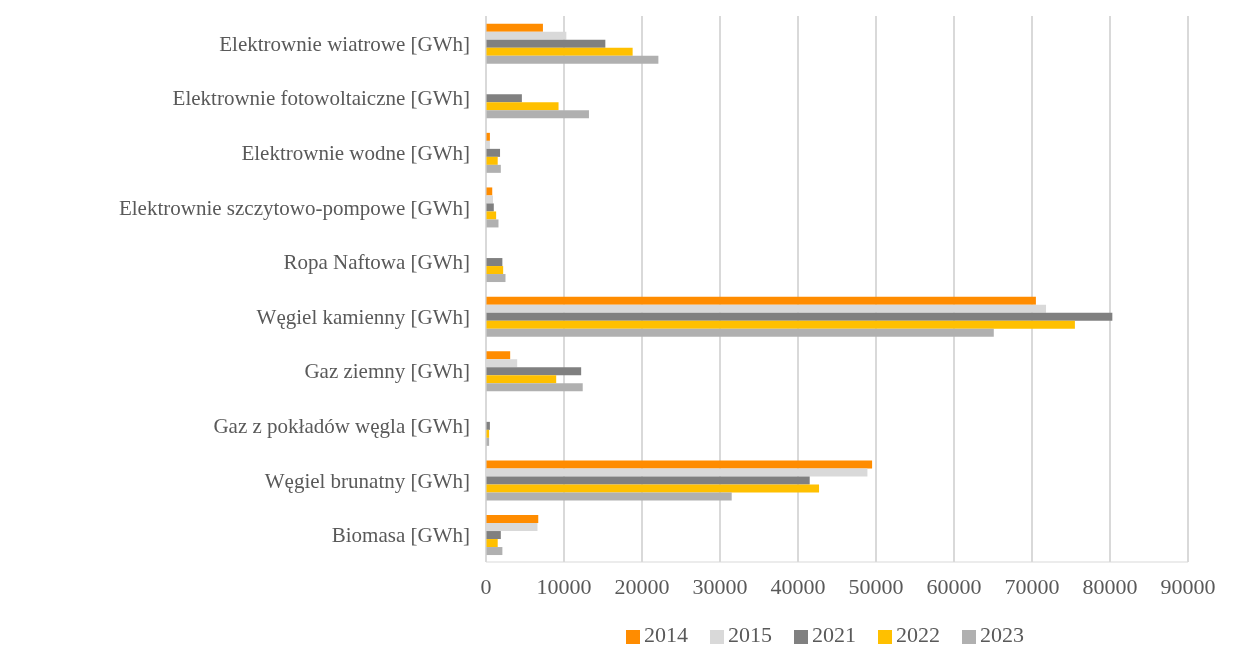 This screenshot has height=659, width=1234. I want to click on y-tick-label: Węgiel brunatny [GWh], so click(367, 480).